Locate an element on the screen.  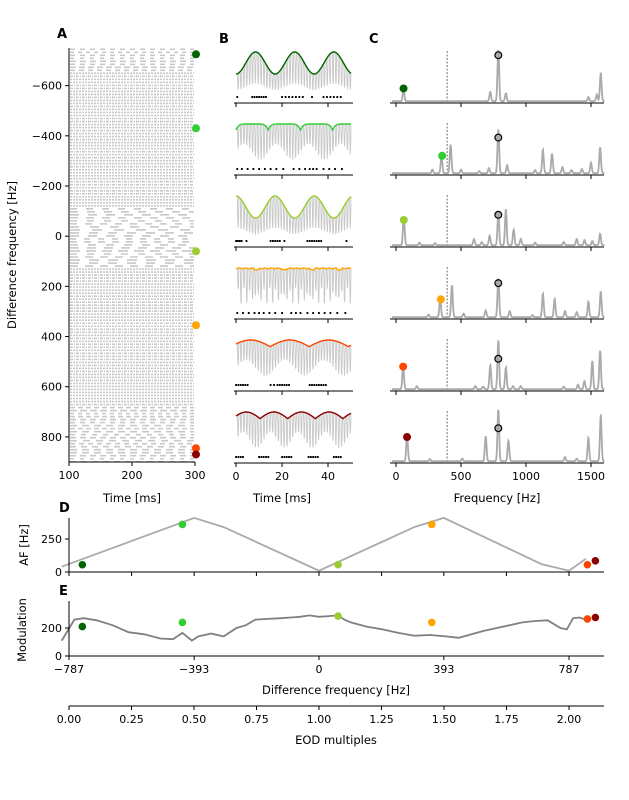
x-tick-label: −787 is located at coordinates (69, 669).